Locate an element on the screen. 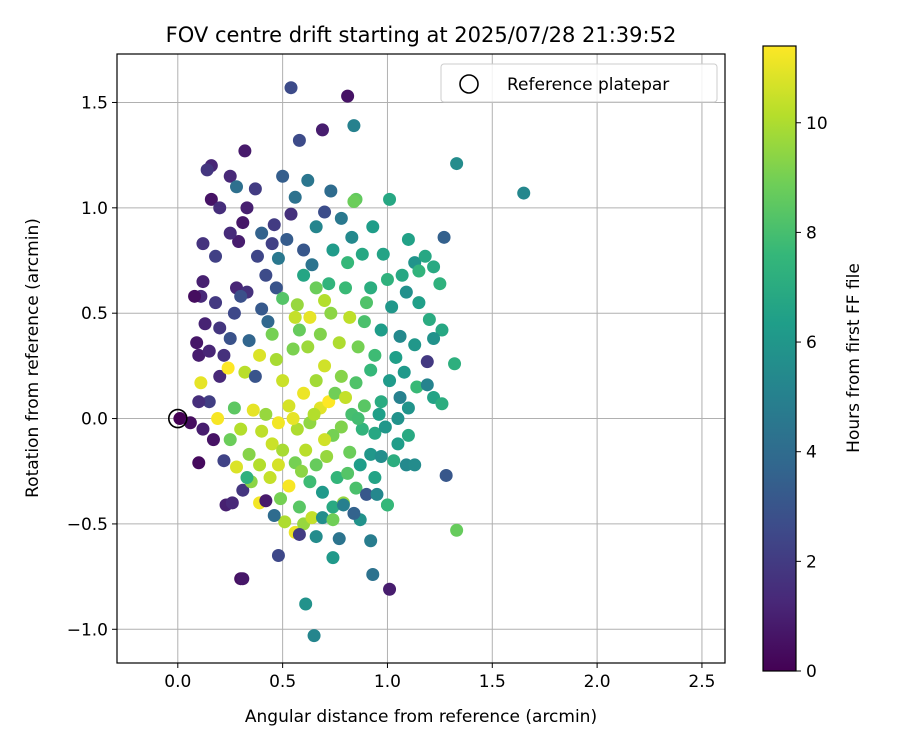  colorbar-tick-label: 10 is located at coordinates (817, 124).